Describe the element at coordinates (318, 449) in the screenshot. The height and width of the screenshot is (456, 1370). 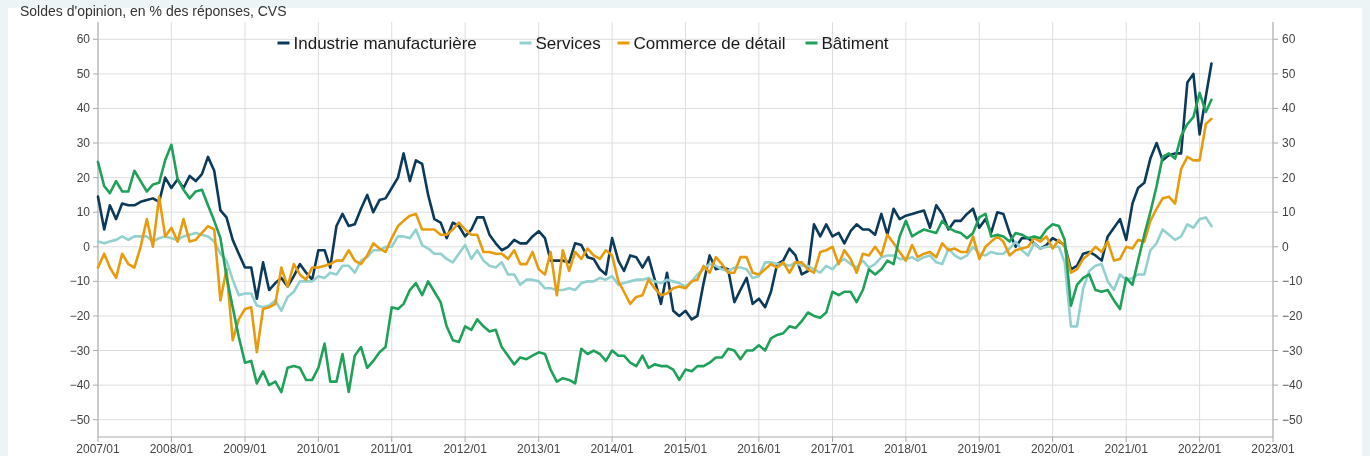
I see `x-tick-label: 2010/01` at that location.